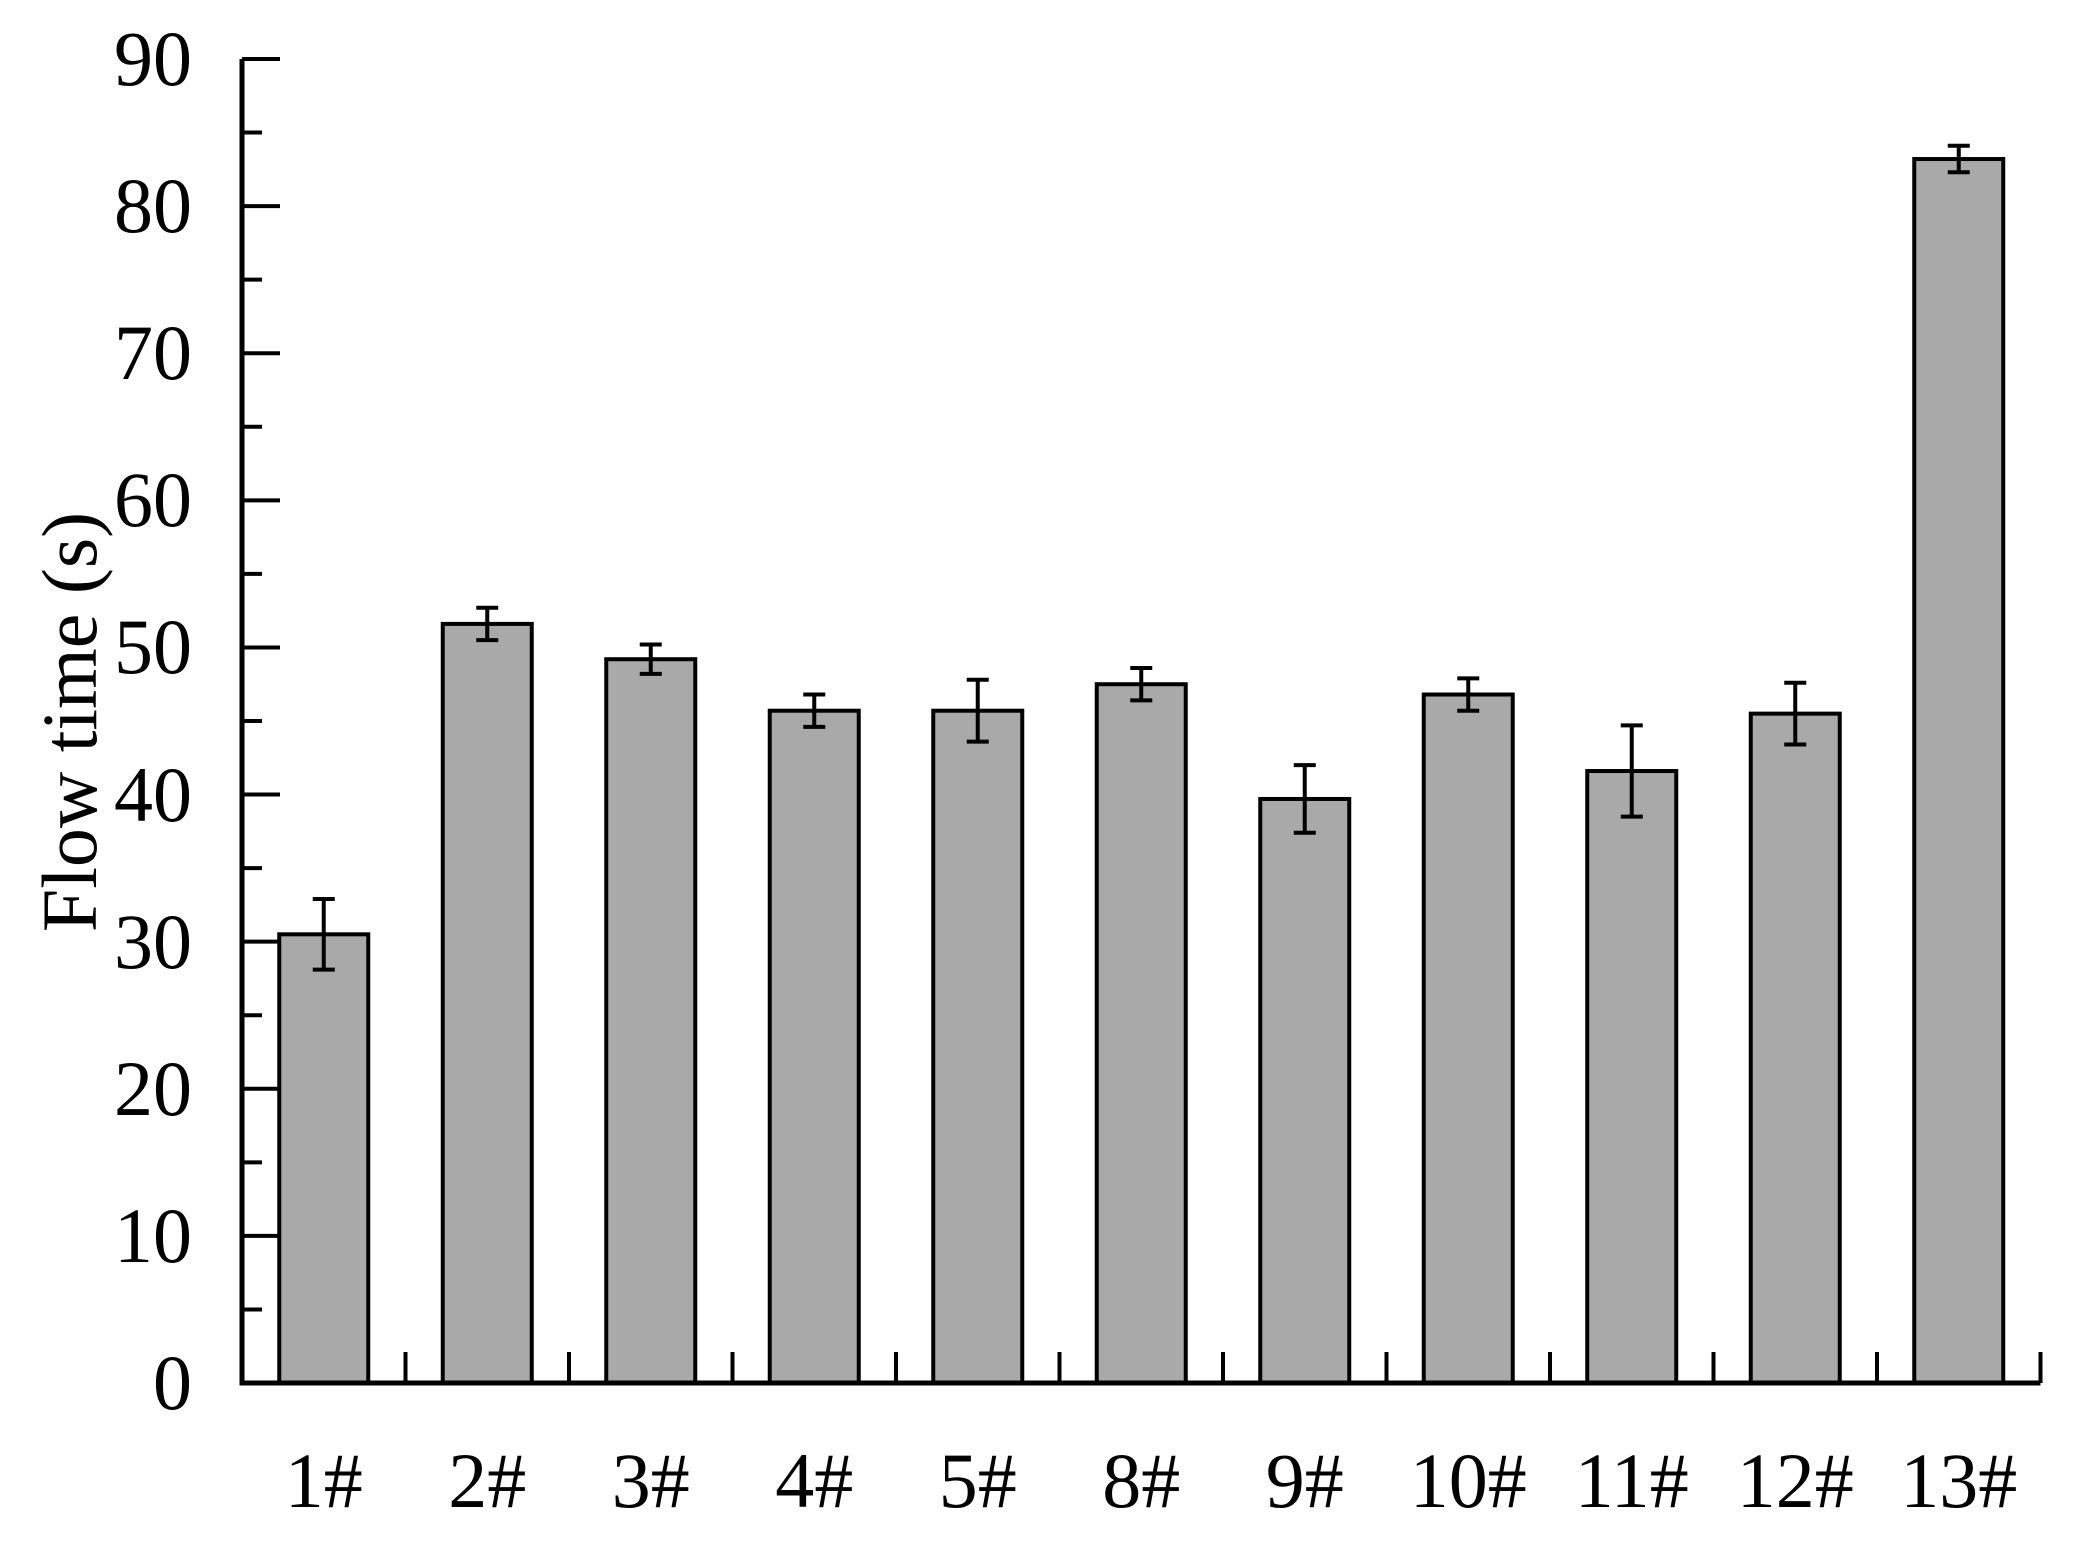 The height and width of the screenshot is (1554, 2082). Describe the element at coordinates (153, 1235) in the screenshot. I see `y-tick-label-10: 10` at that location.